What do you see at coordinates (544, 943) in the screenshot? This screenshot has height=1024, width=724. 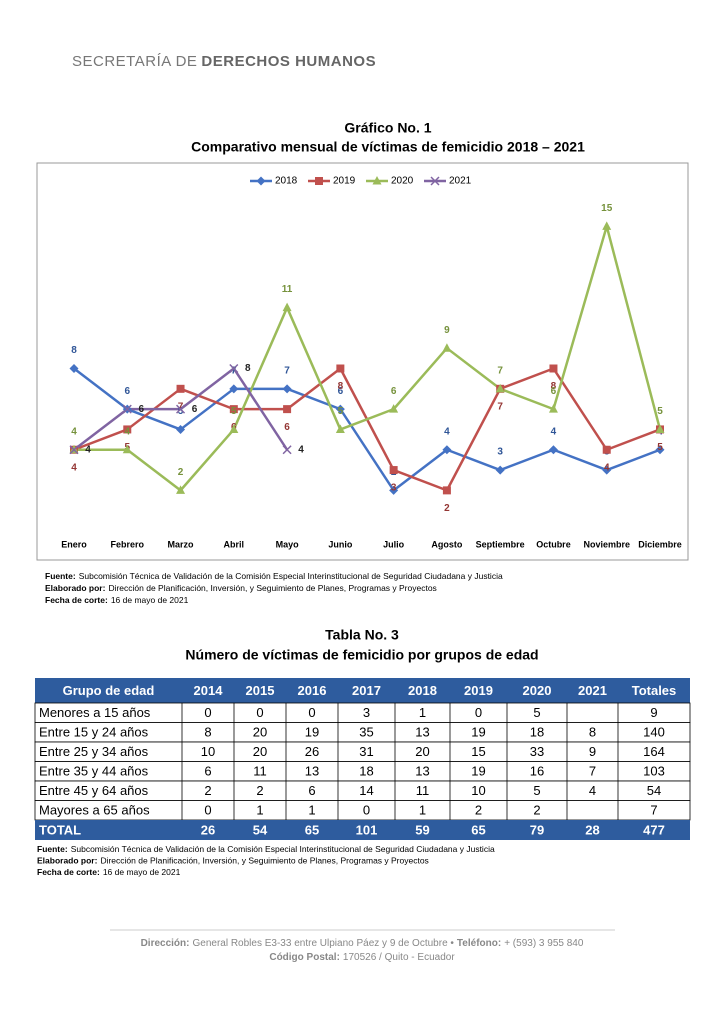 I see `phone: + (593) 3 955 840` at bounding box center [544, 943].